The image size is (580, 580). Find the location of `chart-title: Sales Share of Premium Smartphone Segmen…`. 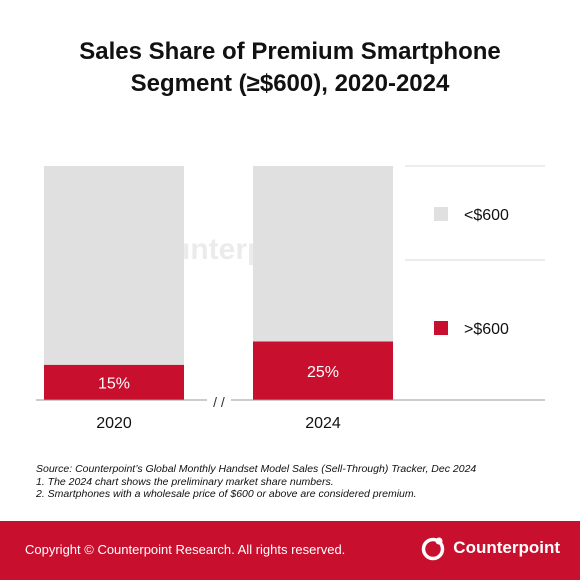

chart-title: Sales Share of Premium Smartphone Segmen… is located at coordinates (290, 68).